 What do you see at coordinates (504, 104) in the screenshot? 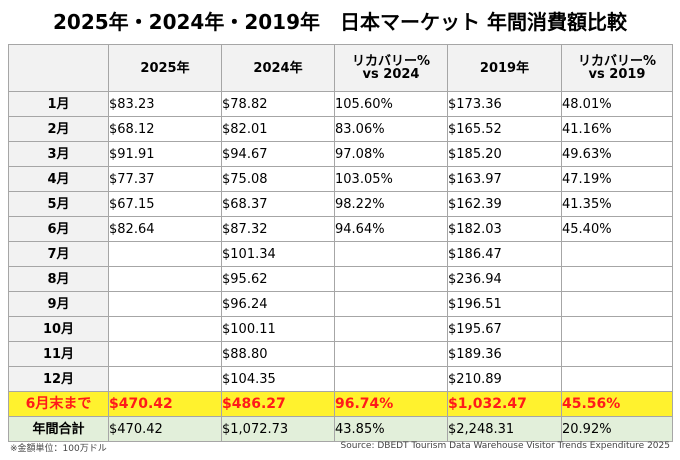
I see `value-2019: $173.36` at bounding box center [504, 104].